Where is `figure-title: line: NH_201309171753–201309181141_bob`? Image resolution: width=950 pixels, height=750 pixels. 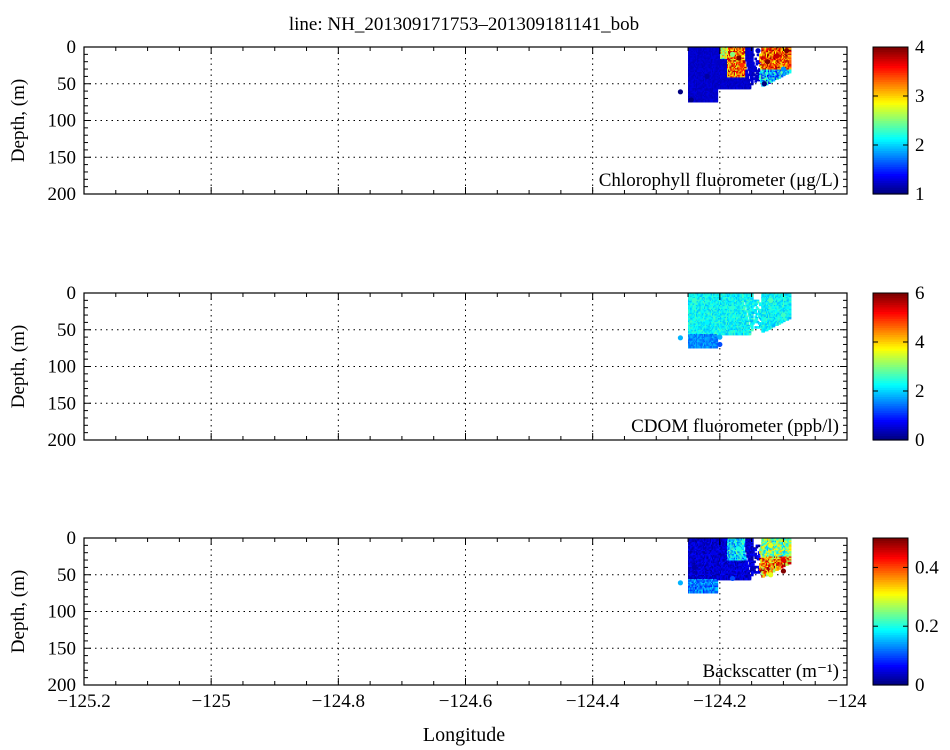 figure-title: line: NH_201309171753–201309181141_bob is located at coordinates (464, 24).